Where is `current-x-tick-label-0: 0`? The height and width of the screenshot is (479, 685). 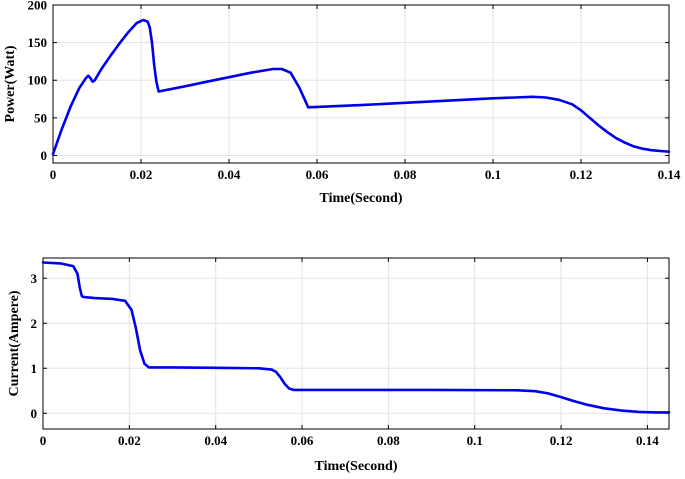
current-x-tick-label-0: 0 is located at coordinates (43, 440).